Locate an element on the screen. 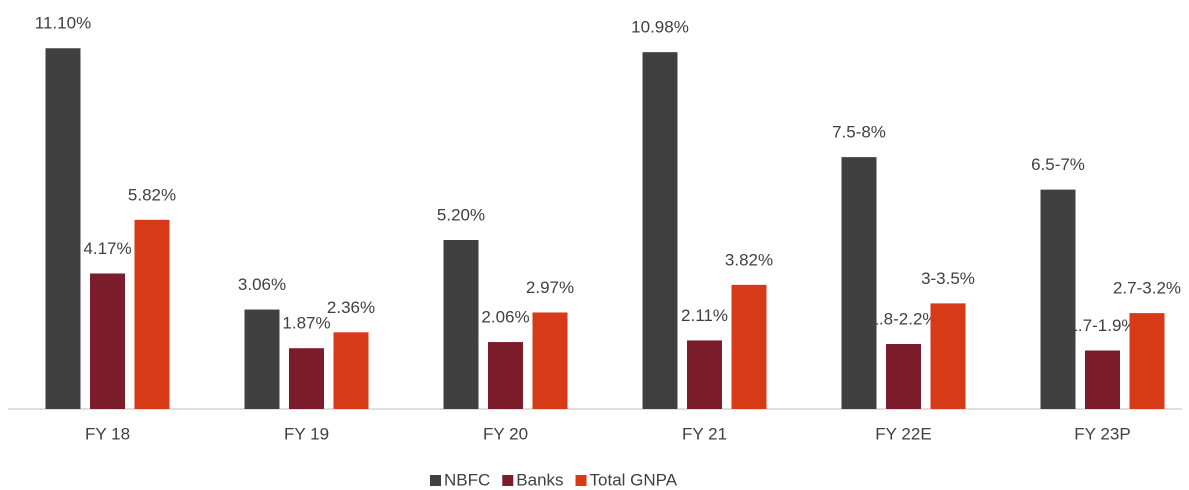  data-label: 1.7-1.9% is located at coordinates (1102, 325).